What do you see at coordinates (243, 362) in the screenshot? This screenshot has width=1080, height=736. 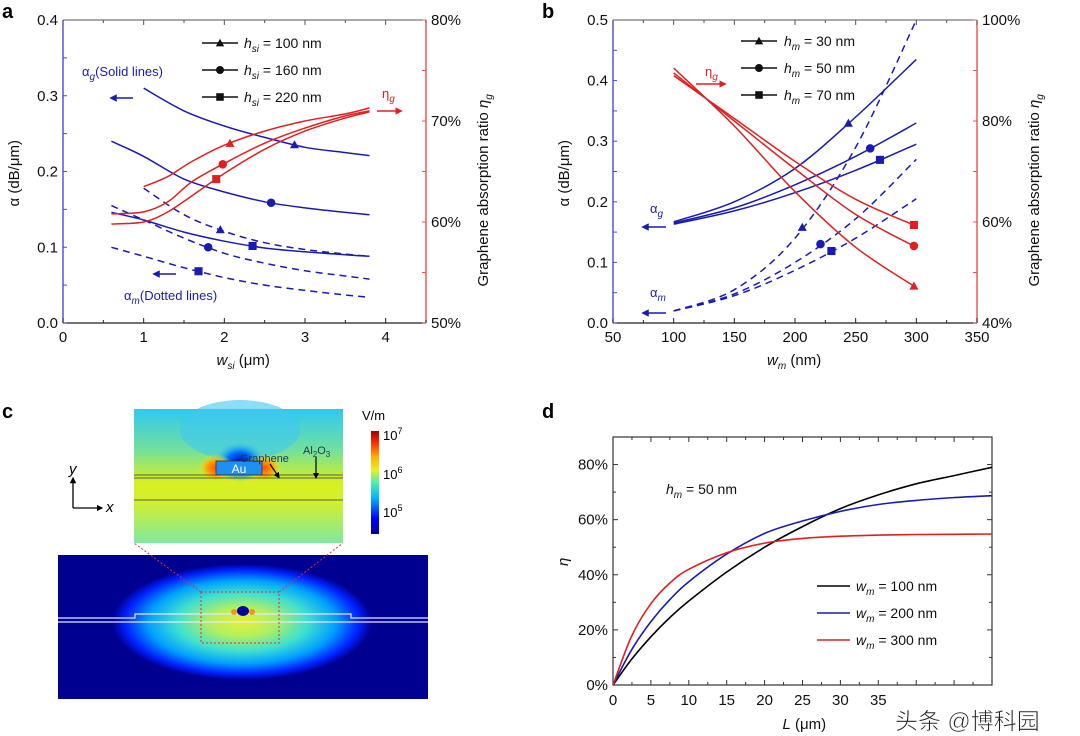 I see `x-axis-title: wsi (μm)` at bounding box center [243, 362].